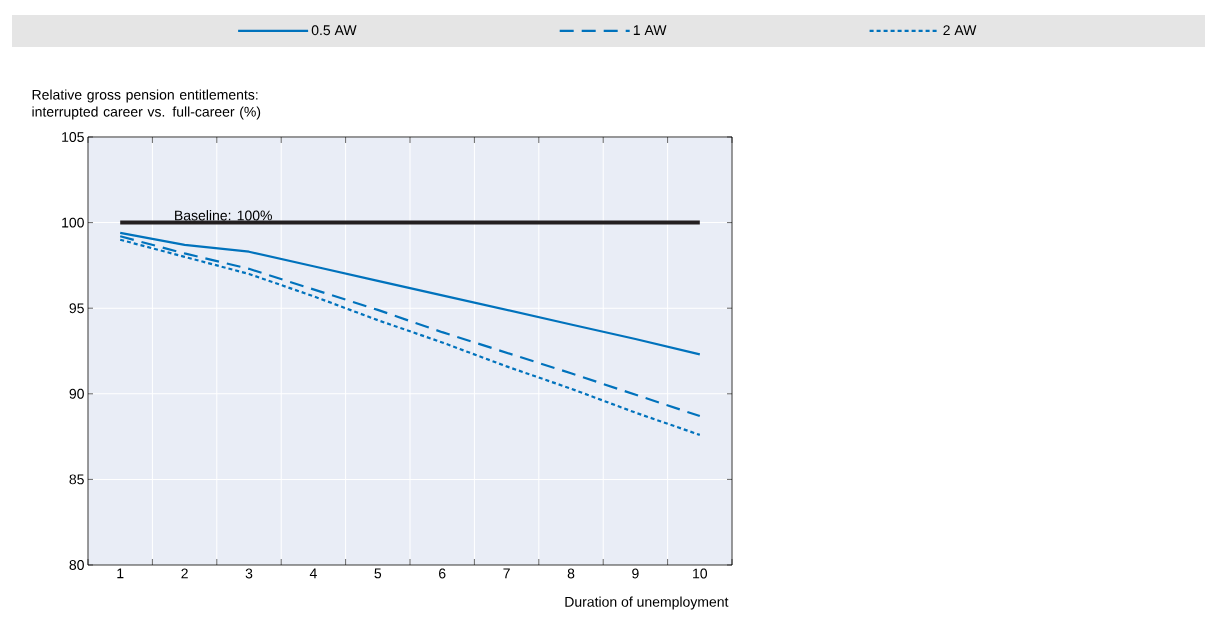 This screenshot has width=1205, height=635. What do you see at coordinates (960, 30) in the screenshot?
I see `legend-label: 2 AW` at bounding box center [960, 30].